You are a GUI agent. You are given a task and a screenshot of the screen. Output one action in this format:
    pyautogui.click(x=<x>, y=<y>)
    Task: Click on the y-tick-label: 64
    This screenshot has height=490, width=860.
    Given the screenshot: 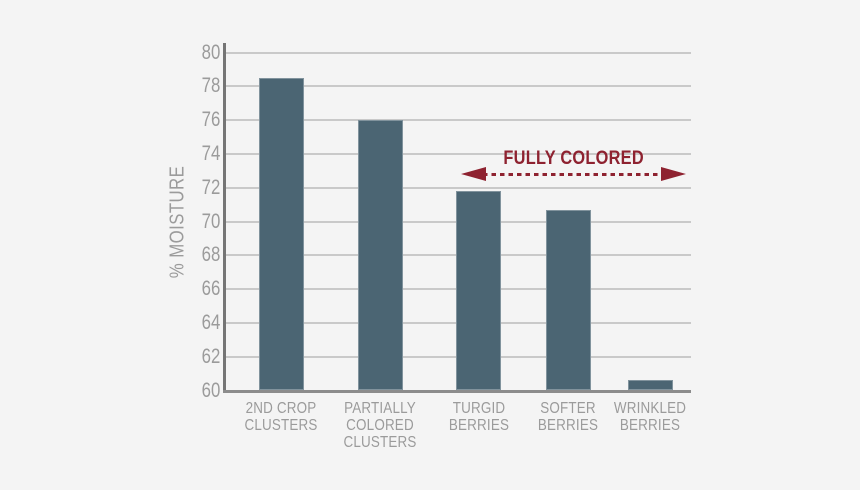 What is the action you would take?
    pyautogui.click(x=185, y=323)
    